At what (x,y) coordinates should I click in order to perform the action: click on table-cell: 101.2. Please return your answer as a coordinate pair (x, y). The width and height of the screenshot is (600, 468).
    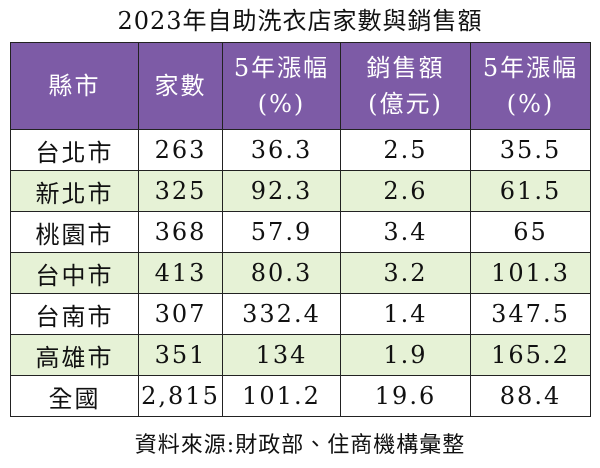
    Looking at the image, I should click on (281, 396).